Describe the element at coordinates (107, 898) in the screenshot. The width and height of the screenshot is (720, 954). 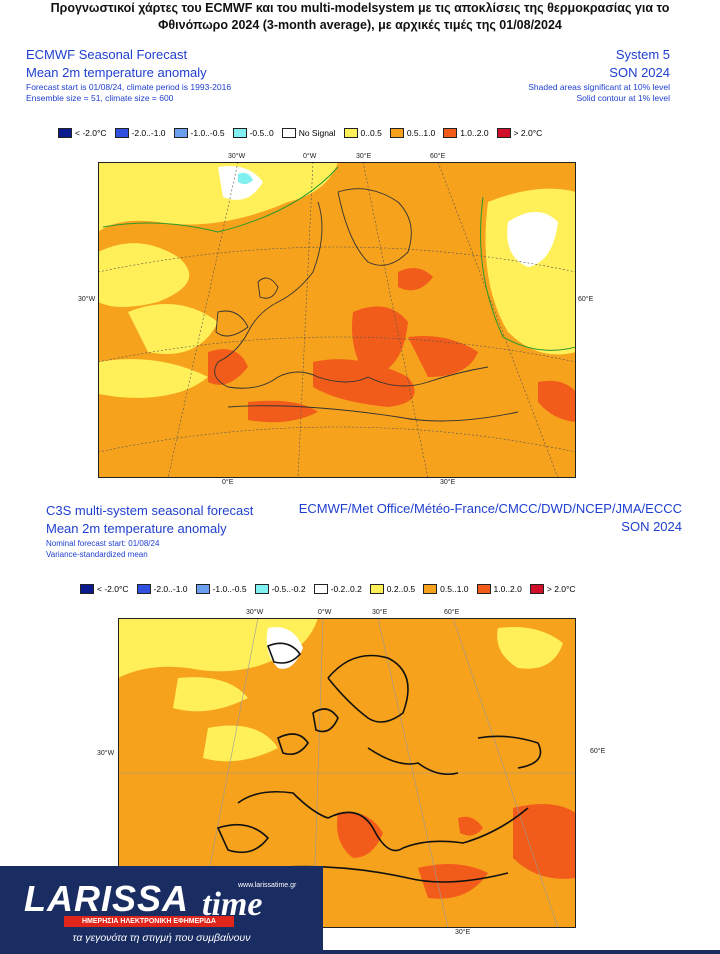
I see `logo-name-main: LARISSA` at that location.